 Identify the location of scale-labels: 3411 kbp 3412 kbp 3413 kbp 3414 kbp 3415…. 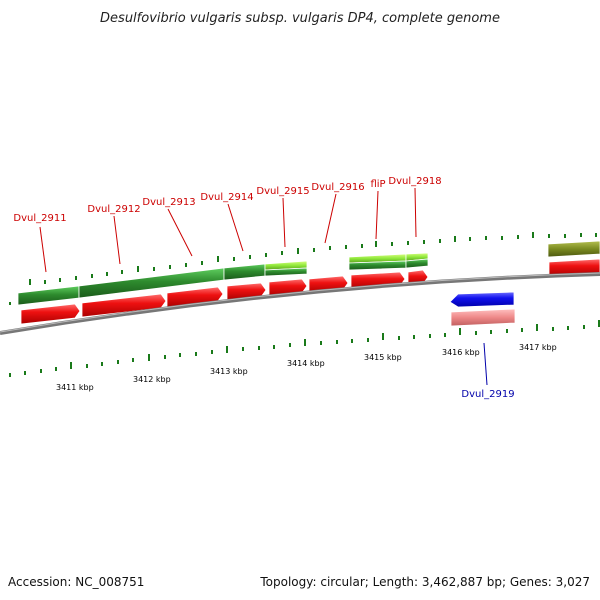
(306, 367).